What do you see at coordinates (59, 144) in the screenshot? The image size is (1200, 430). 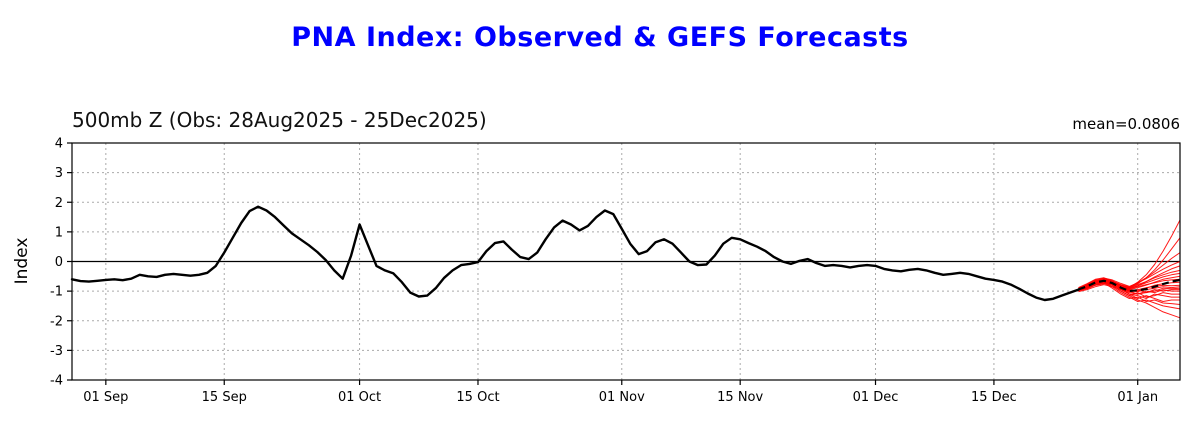 I see `y-tick-label: 4` at bounding box center [59, 144].